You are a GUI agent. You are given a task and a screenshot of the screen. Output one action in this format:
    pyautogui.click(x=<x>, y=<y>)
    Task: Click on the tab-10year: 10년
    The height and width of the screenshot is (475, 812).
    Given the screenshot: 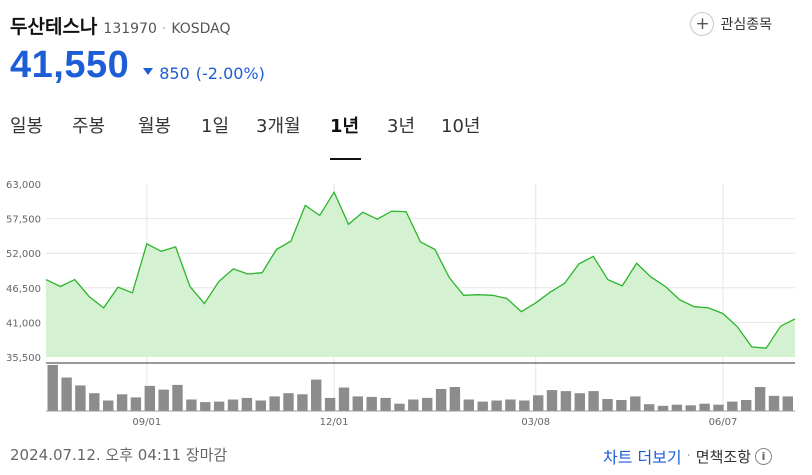 What is the action you would take?
    pyautogui.click(x=461, y=126)
    